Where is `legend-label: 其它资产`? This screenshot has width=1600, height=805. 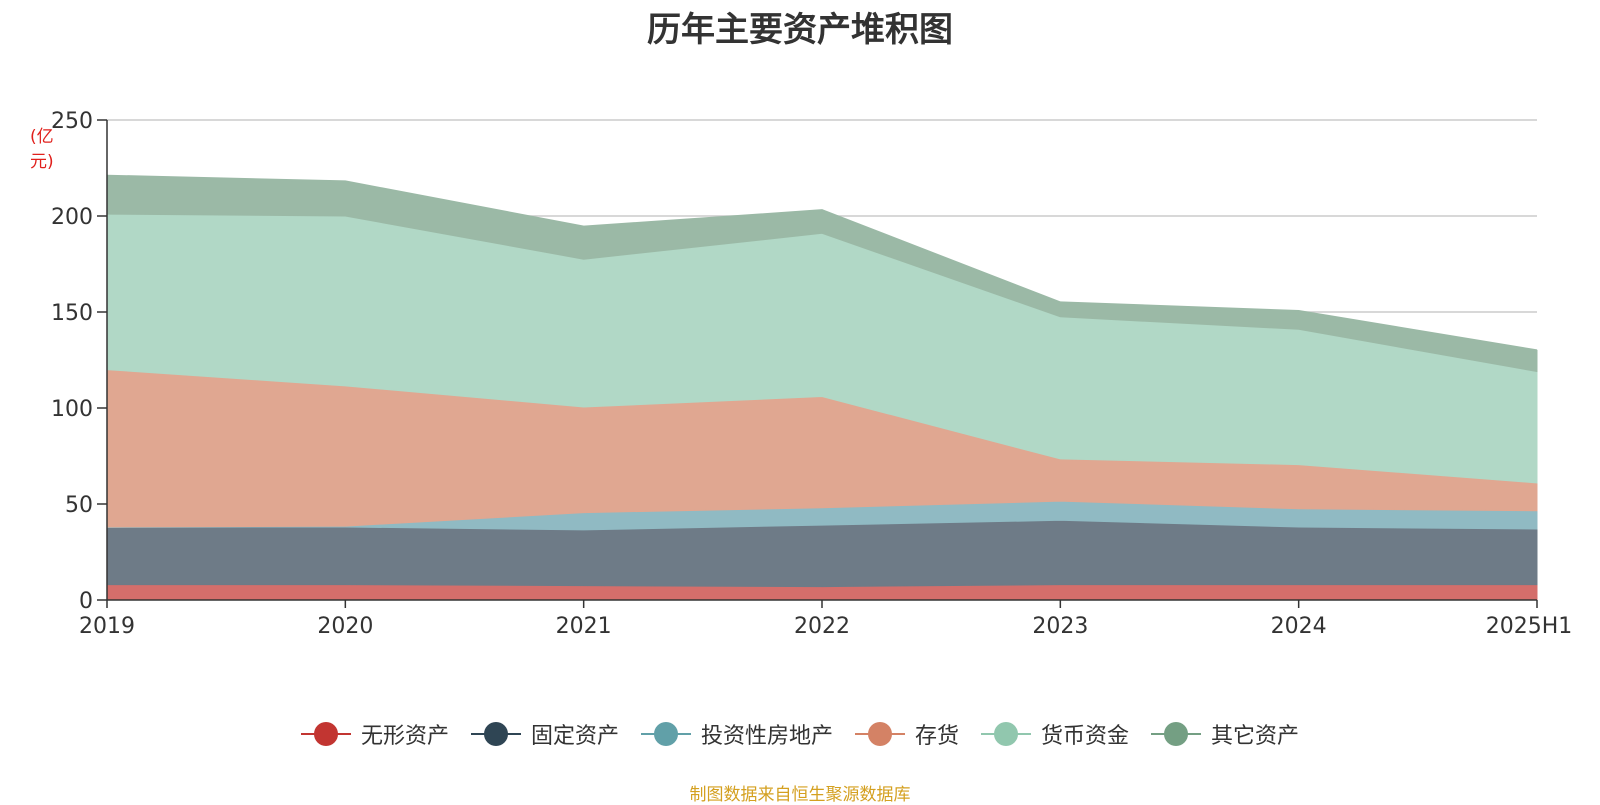
legend-label: 其它资产 is located at coordinates (1255, 736).